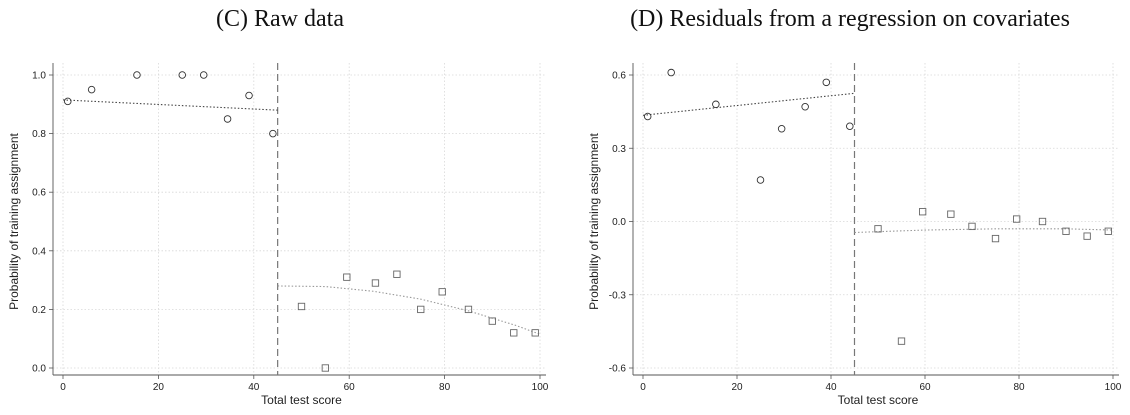  I want to click on y-tick-label: 1.0, so click(39, 76).